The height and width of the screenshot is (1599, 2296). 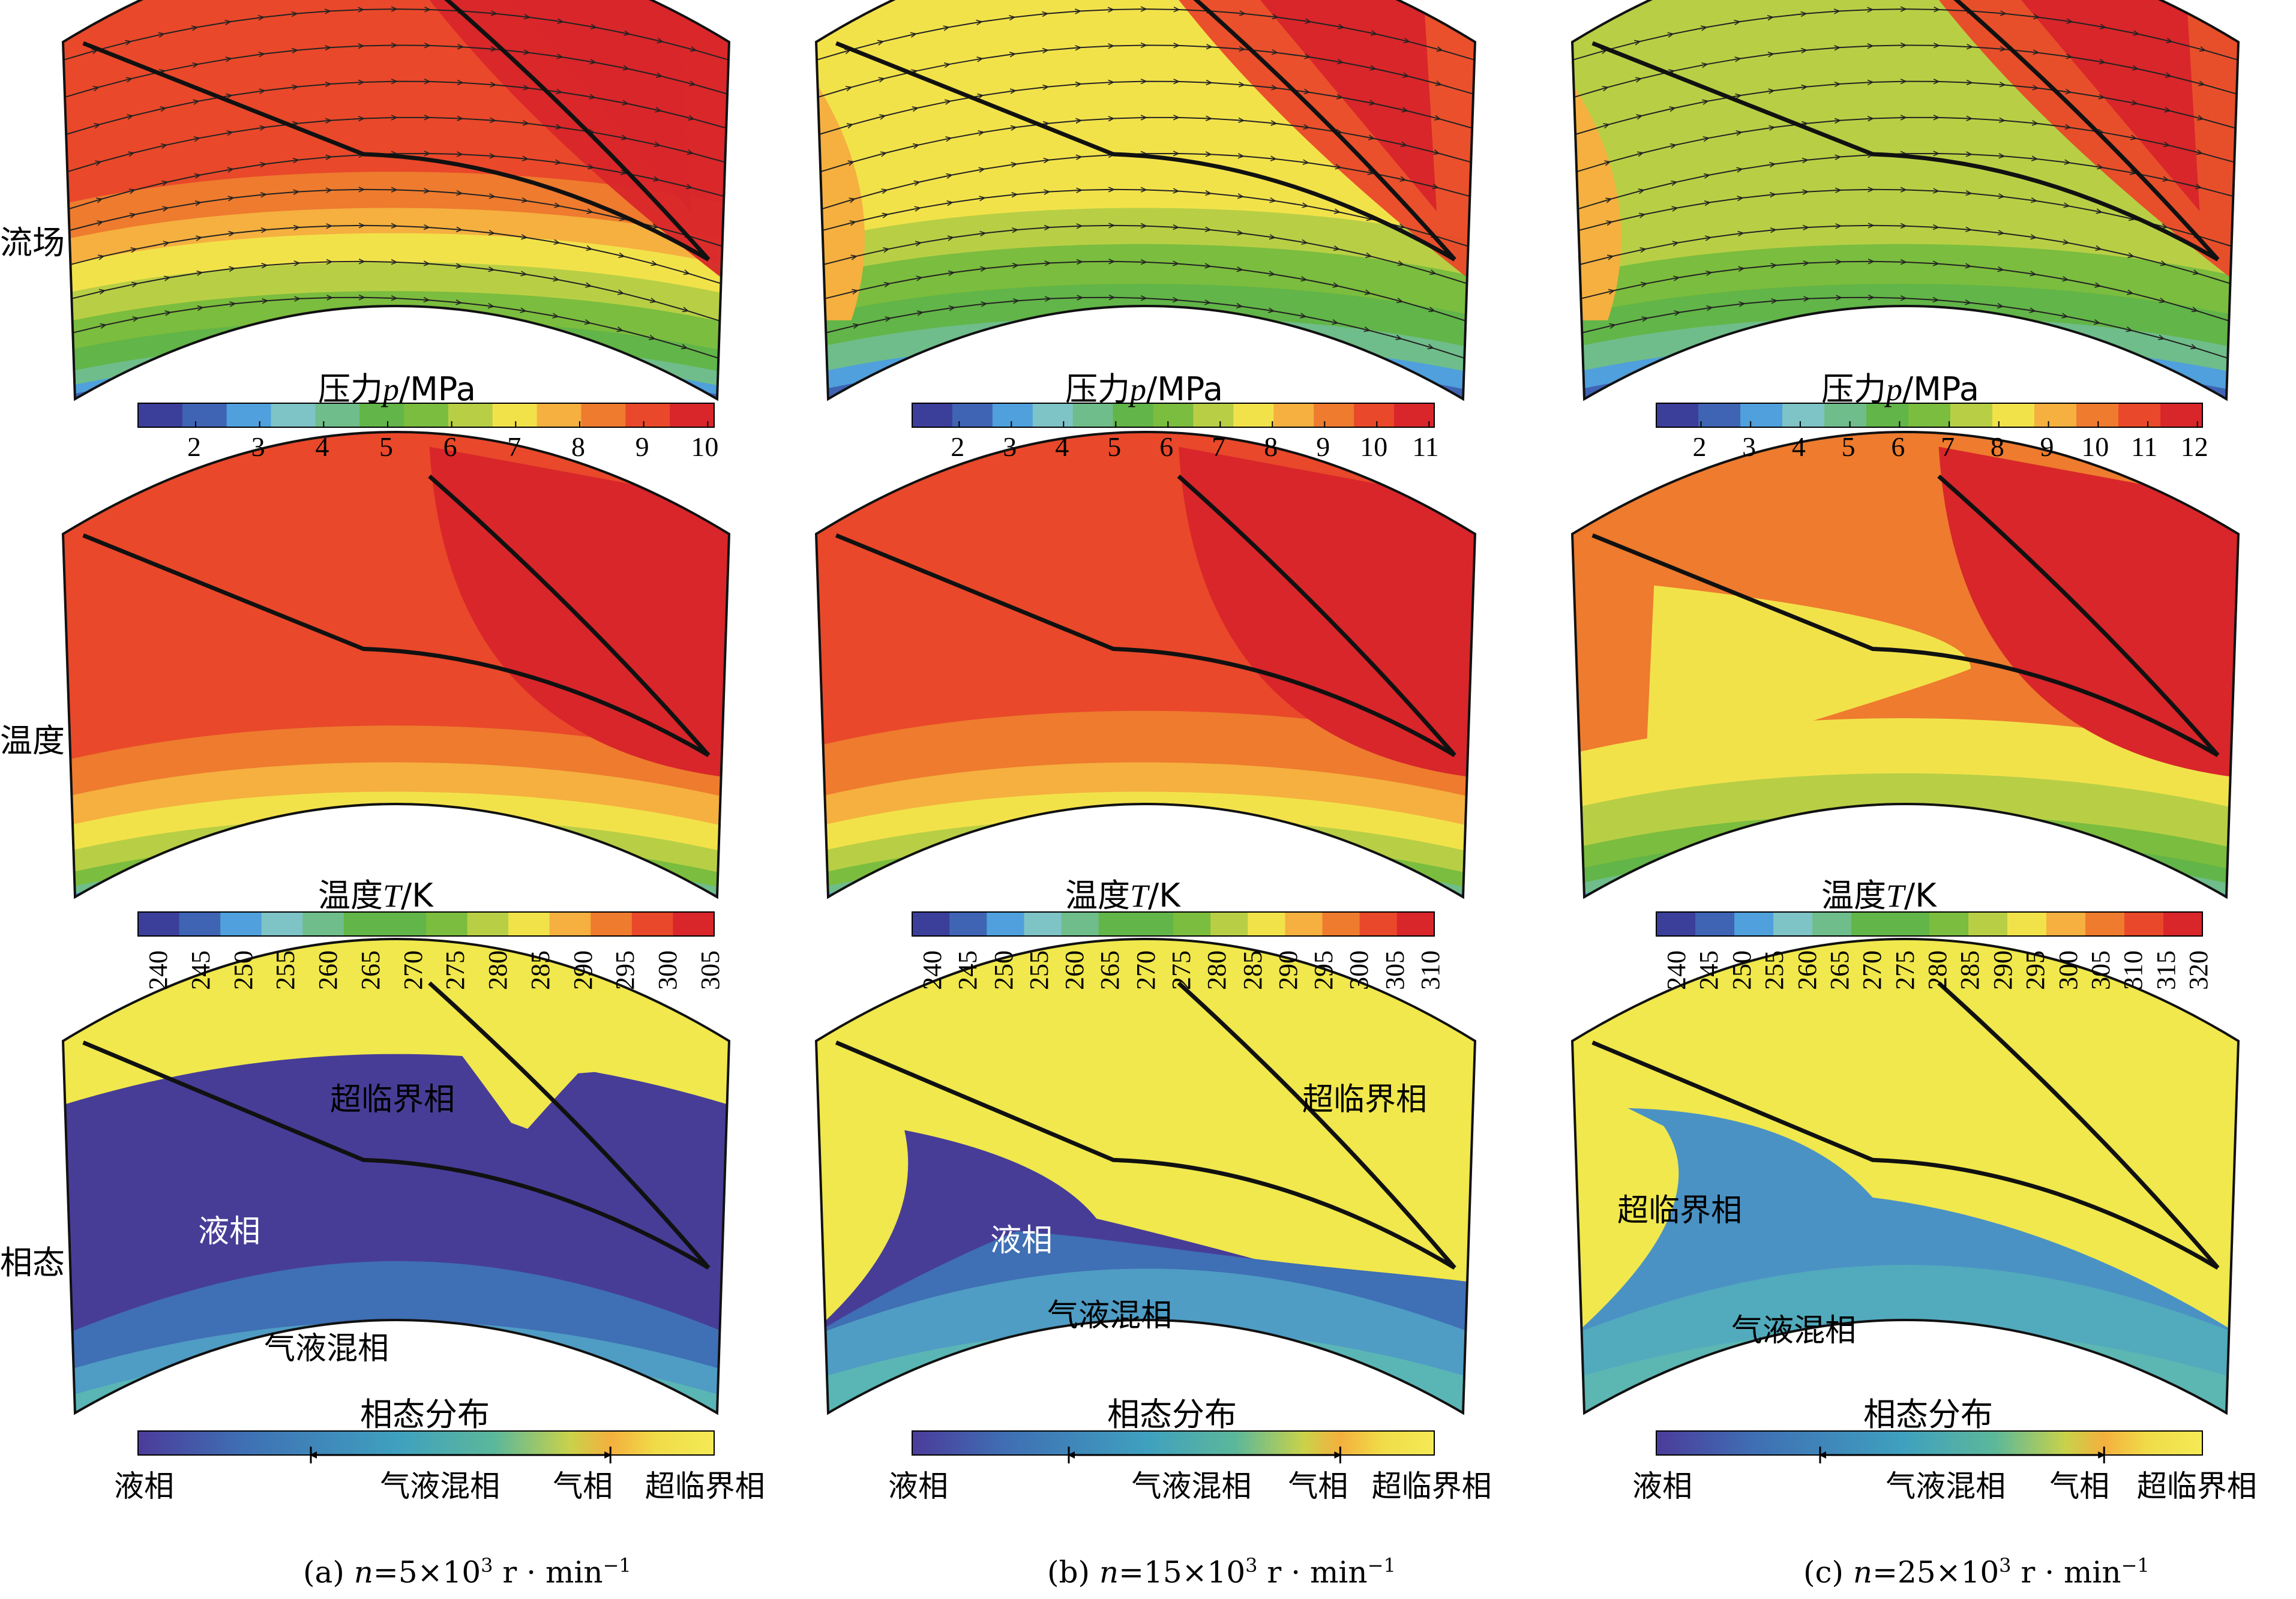 I want to click on subfigure-caption: (c) n=25×103 r · min−1, so click(x=1976, y=1572).